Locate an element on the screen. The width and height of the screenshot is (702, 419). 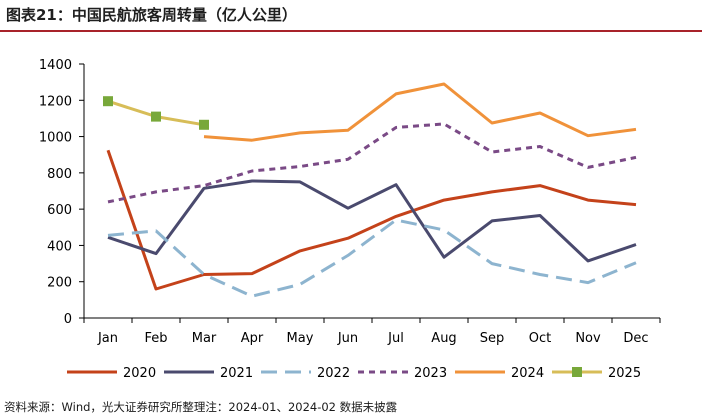
x-tick-label: Oct is located at coordinates (540, 338).